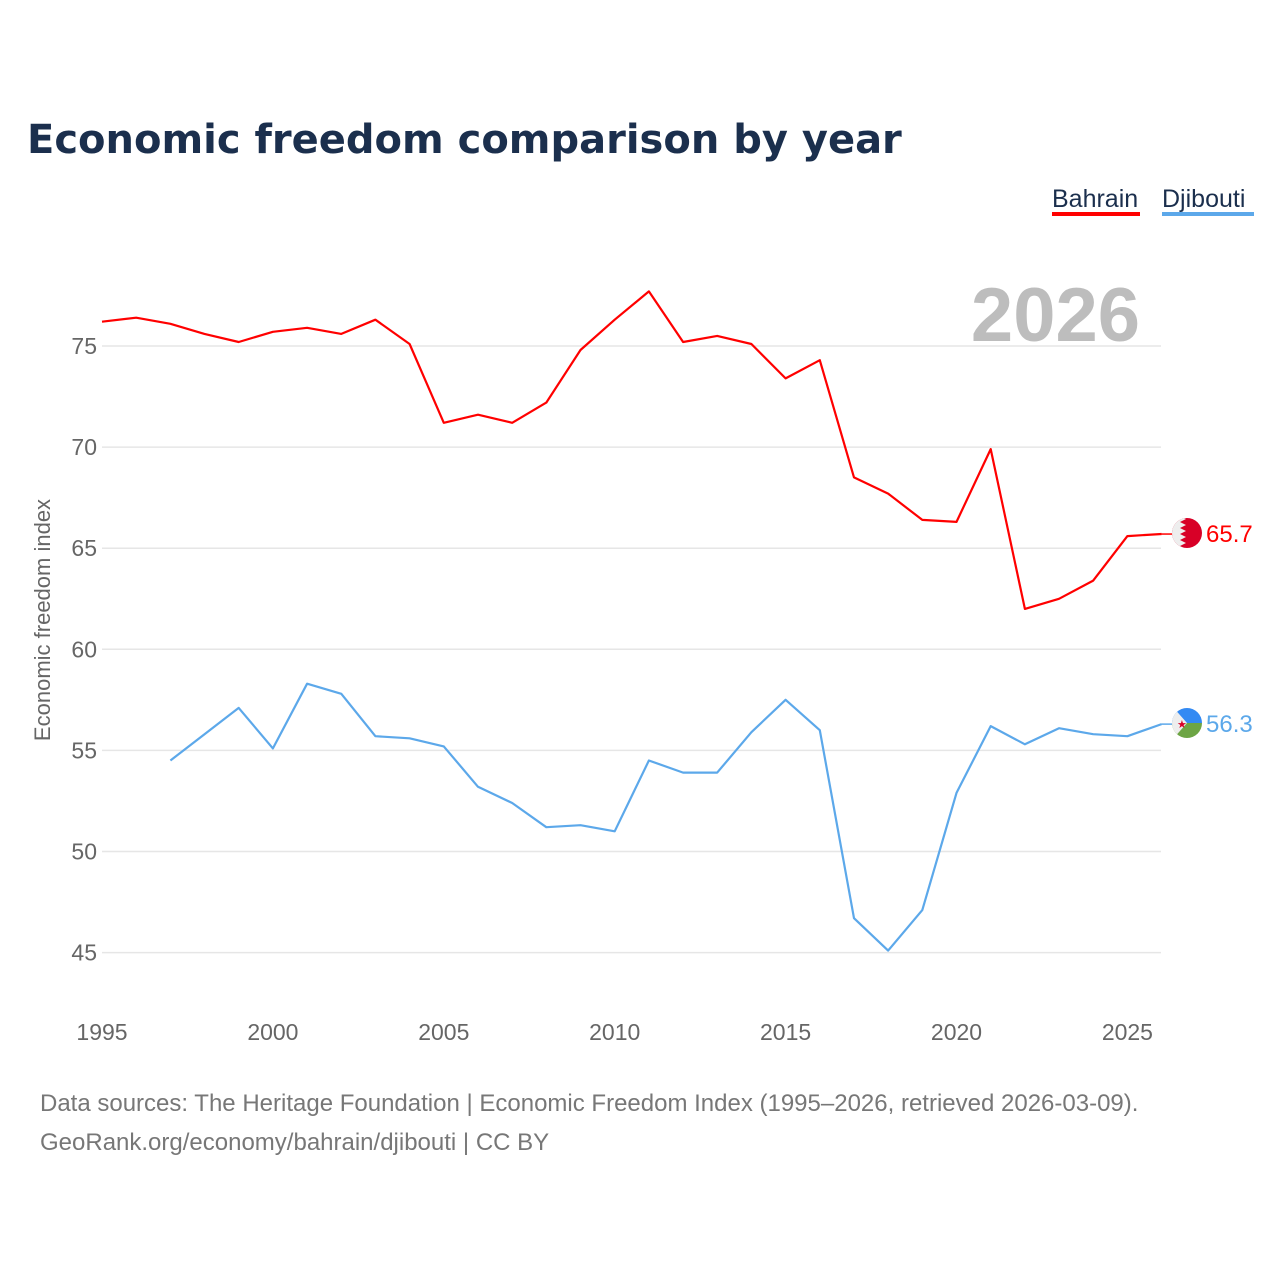  Describe the element at coordinates (443, 1032) in the screenshot. I see `x-tick-label: 2005` at that location.